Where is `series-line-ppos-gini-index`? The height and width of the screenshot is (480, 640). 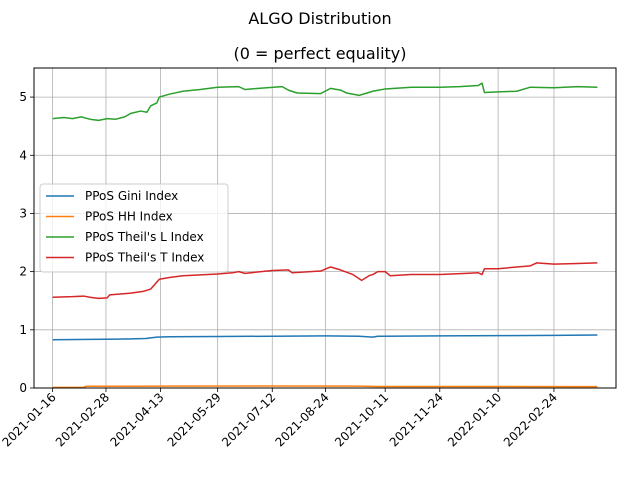
series-line-ppos-gini-index is located at coordinates (325, 337).